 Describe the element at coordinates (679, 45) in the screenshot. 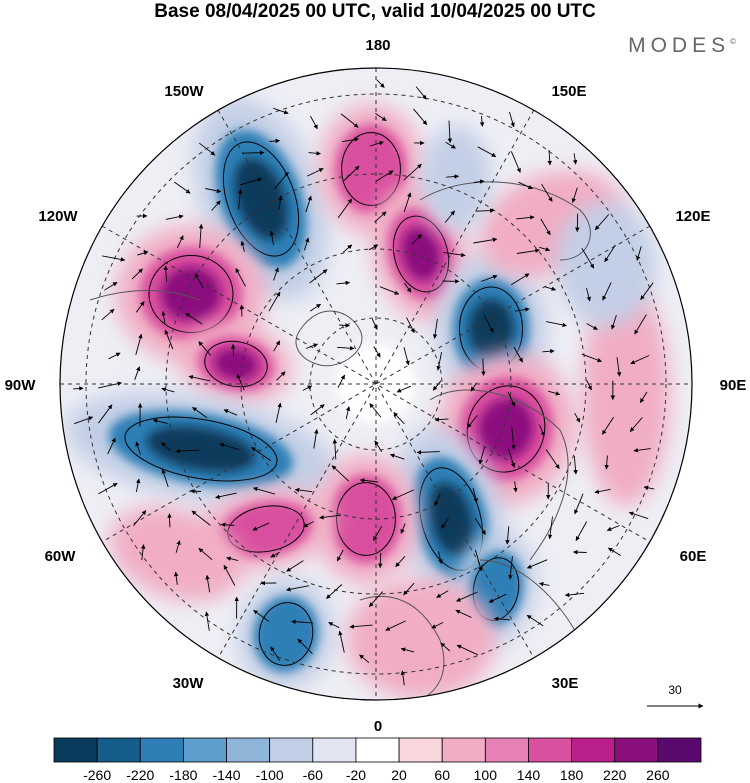

I see `brand-name: MODES` at that location.